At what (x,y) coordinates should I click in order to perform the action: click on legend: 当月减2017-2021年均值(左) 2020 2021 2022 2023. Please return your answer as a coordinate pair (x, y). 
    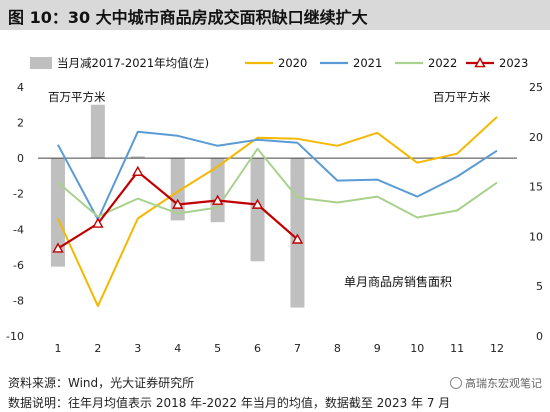
    Looking at the image, I should click on (279, 63).